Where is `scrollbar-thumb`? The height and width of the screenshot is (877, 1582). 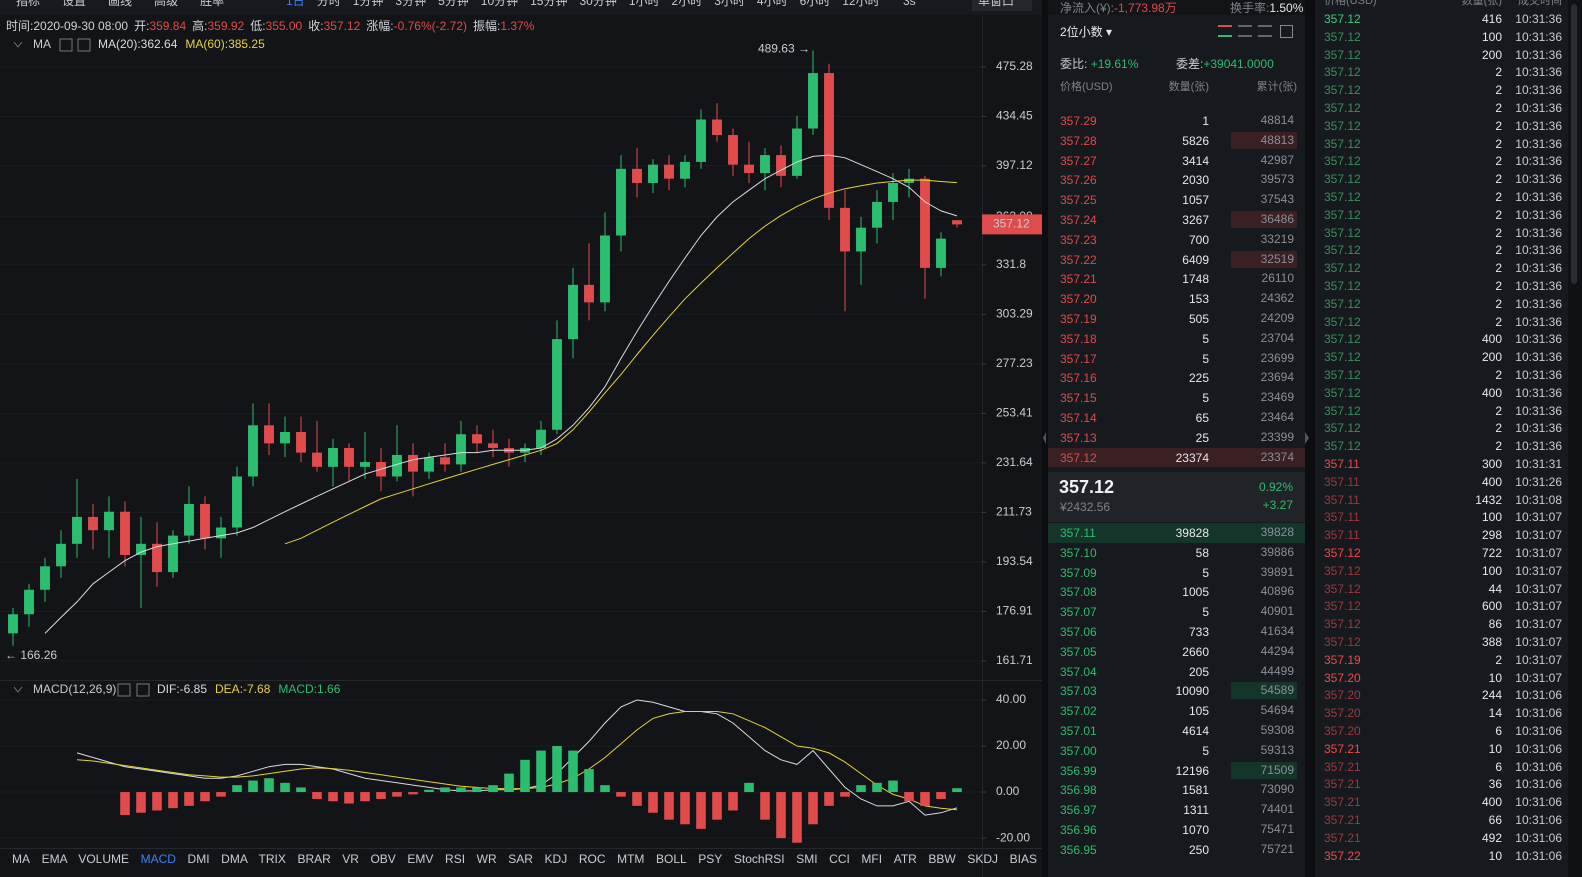 scrollbar-thumb is located at coordinates (1574, 144).